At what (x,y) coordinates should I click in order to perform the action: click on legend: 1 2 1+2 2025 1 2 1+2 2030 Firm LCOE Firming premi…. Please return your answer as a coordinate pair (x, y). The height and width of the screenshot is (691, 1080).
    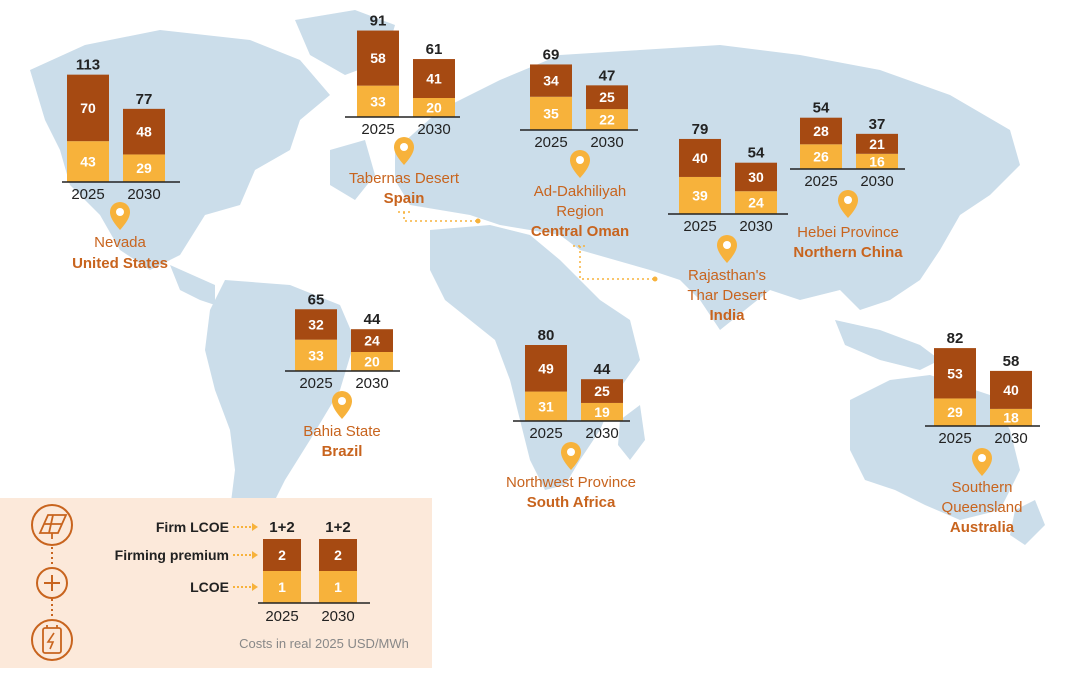
    Looking at the image, I should click on (216, 583).